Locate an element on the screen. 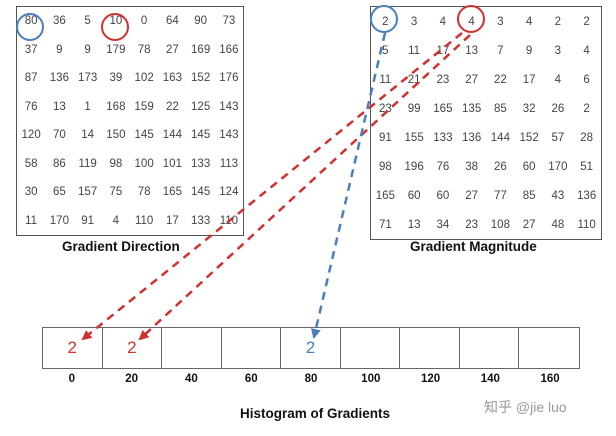  magnitude-cell: 43 is located at coordinates (558, 195).